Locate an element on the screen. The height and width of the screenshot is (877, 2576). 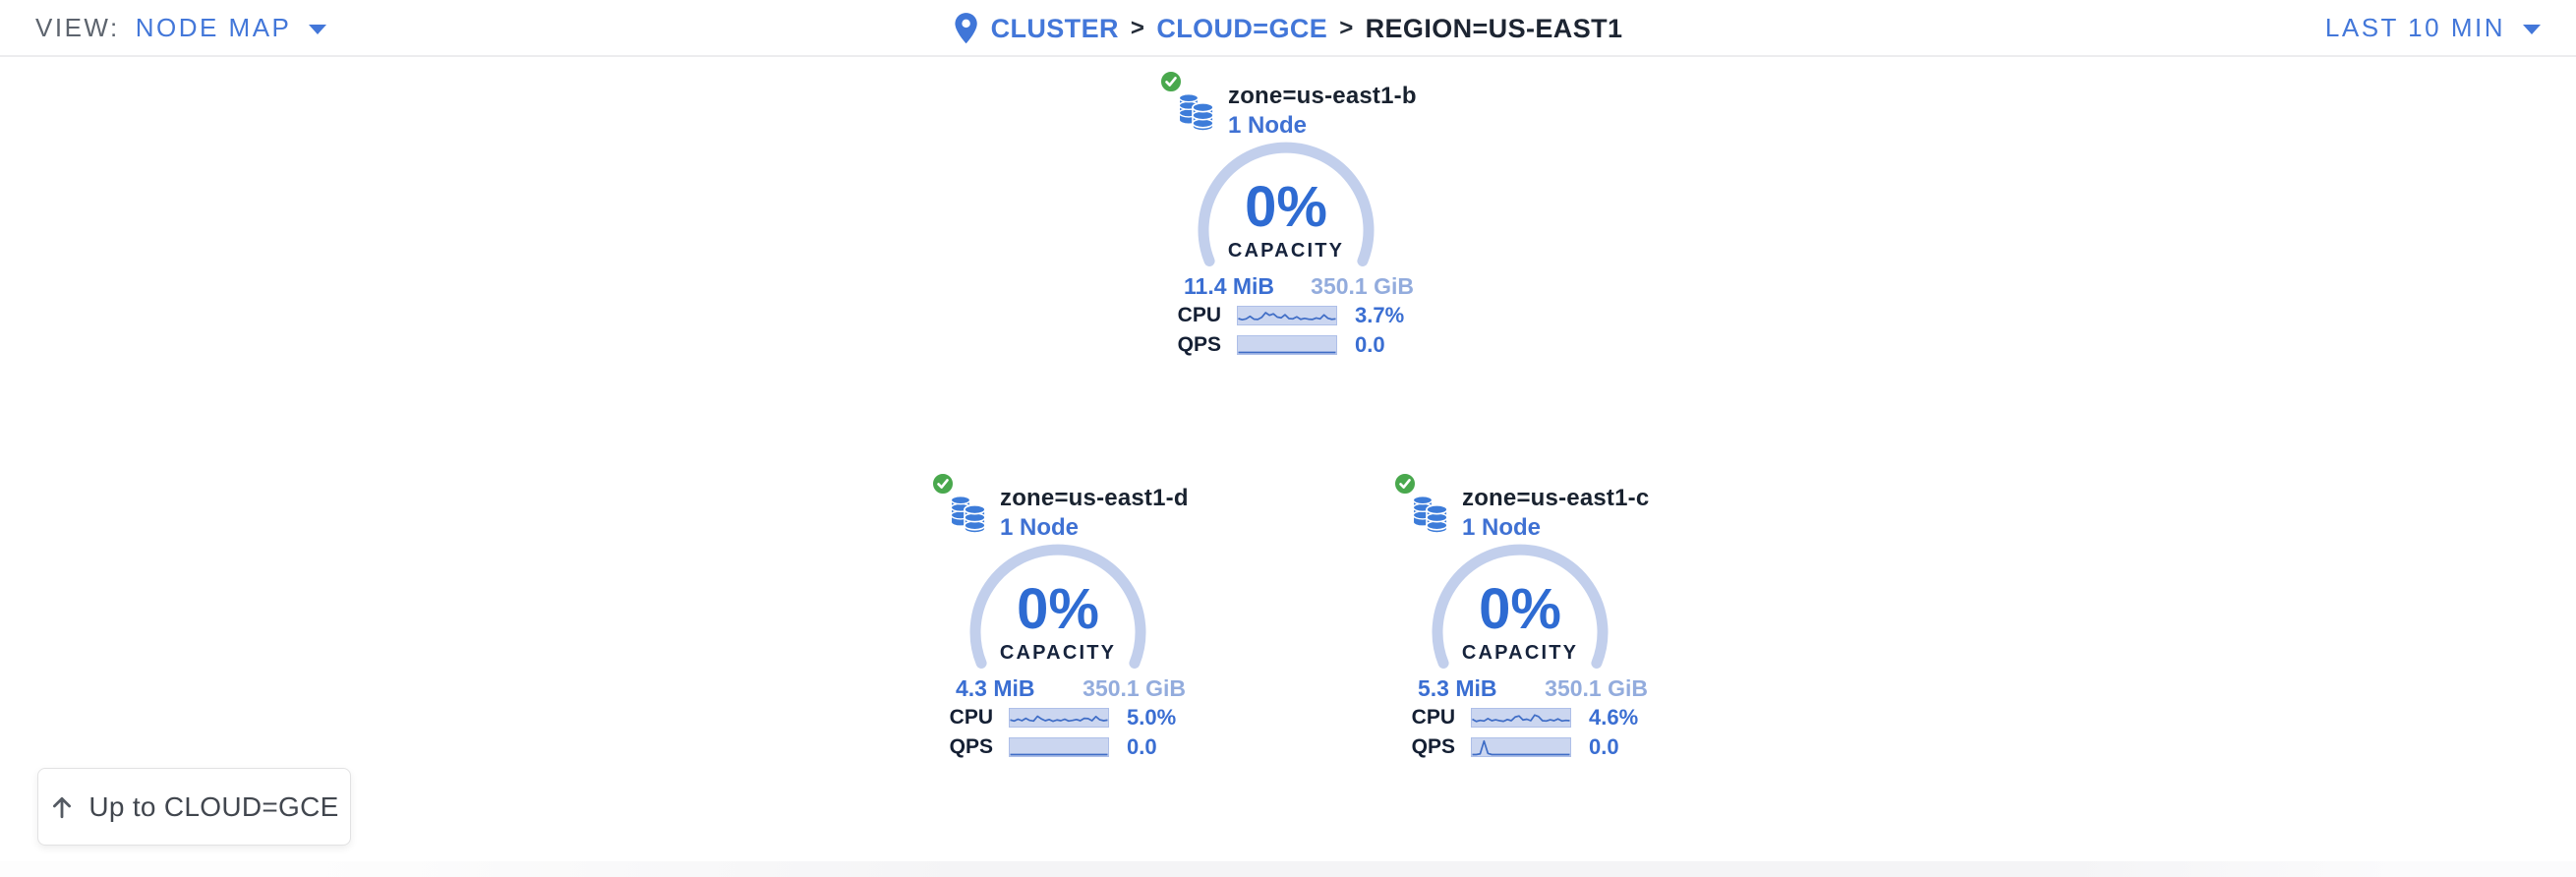
cpu-metric-row: CPU 3.7% is located at coordinates (1286, 315).